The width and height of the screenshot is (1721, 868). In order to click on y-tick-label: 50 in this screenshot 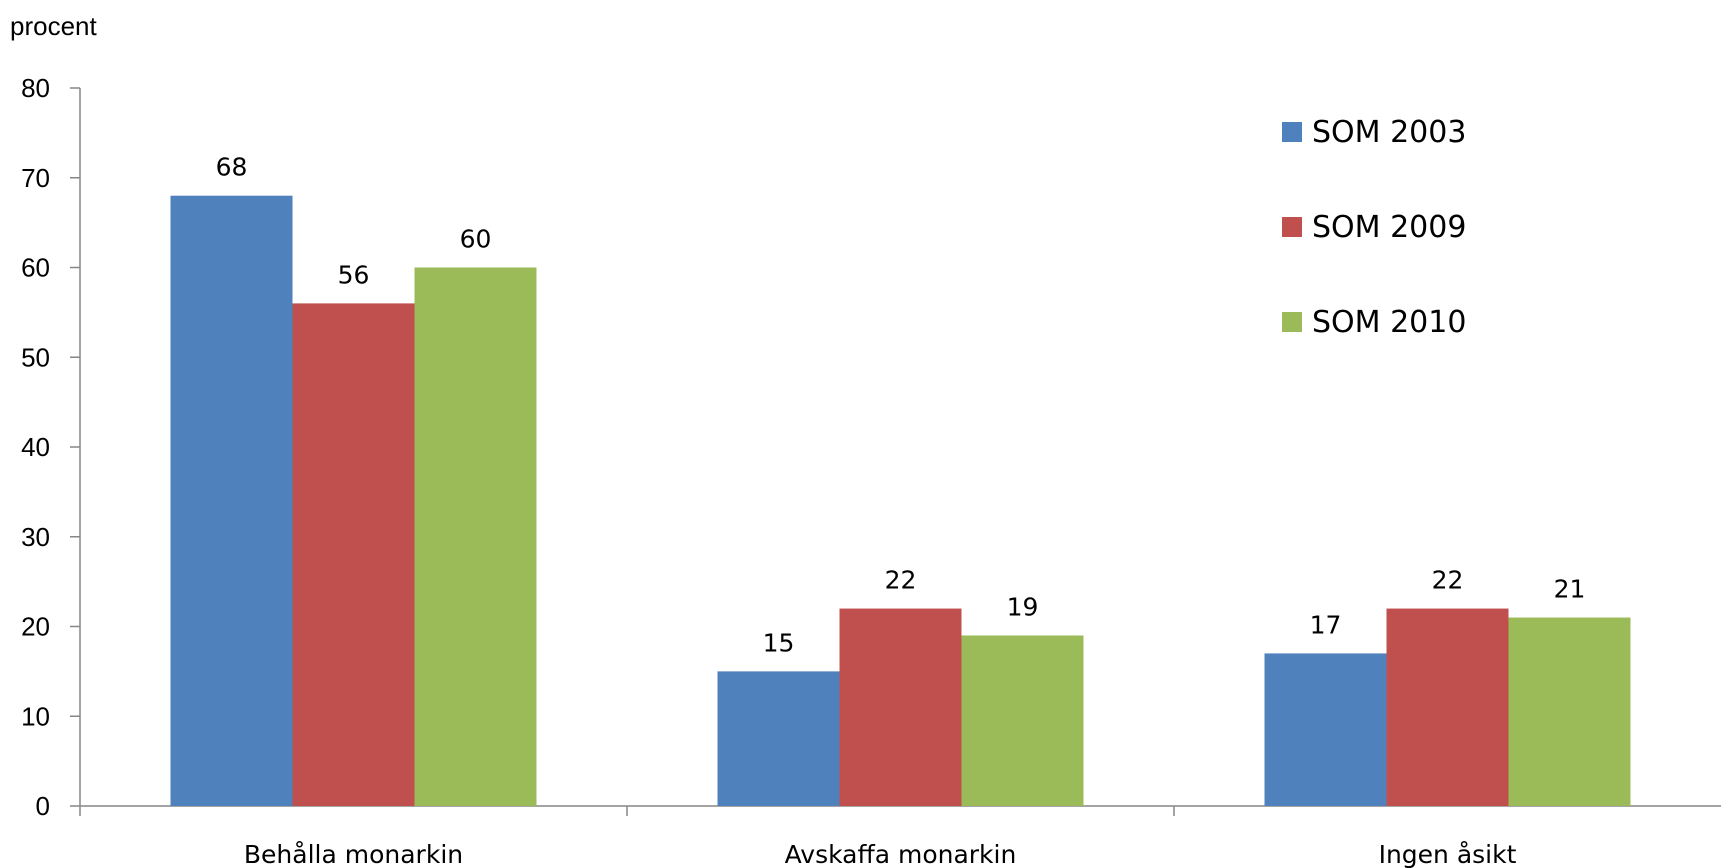, I will do `click(35, 357)`.